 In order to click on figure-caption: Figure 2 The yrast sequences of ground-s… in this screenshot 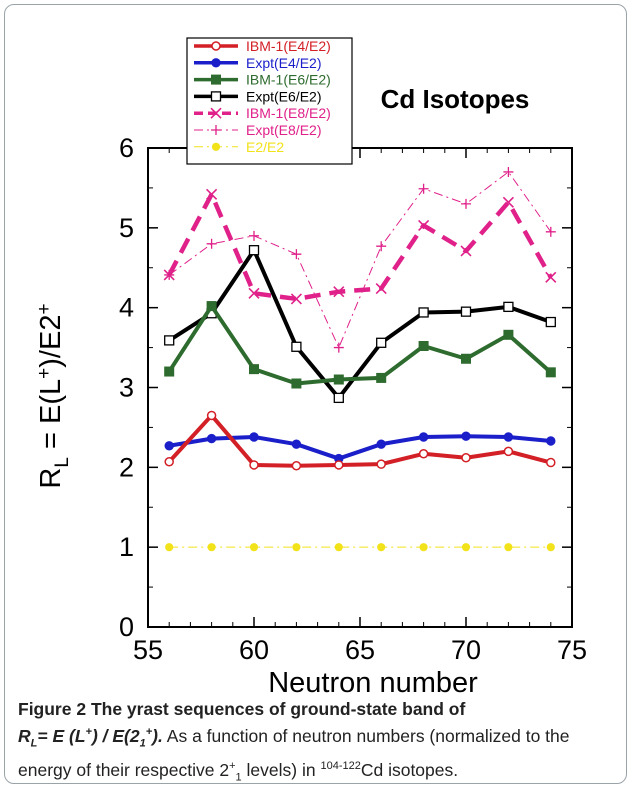, I will do `click(318, 744)`.